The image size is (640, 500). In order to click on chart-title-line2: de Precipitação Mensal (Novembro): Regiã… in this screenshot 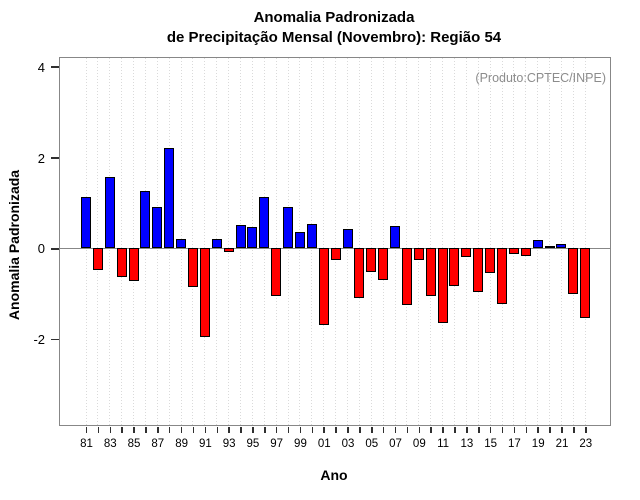, I will do `click(334, 37)`.